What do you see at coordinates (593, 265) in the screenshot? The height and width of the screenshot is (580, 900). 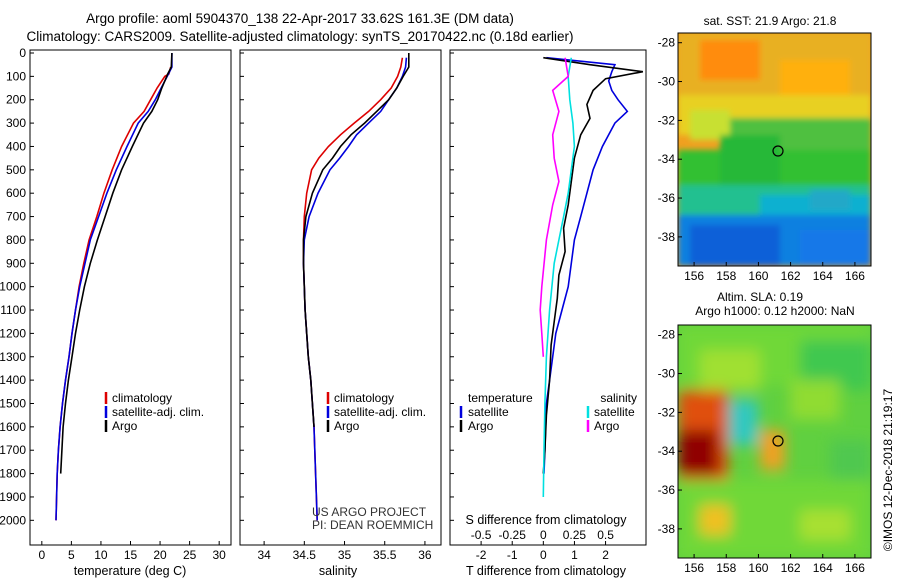 I see `series-line-argo-temperature` at bounding box center [593, 265].